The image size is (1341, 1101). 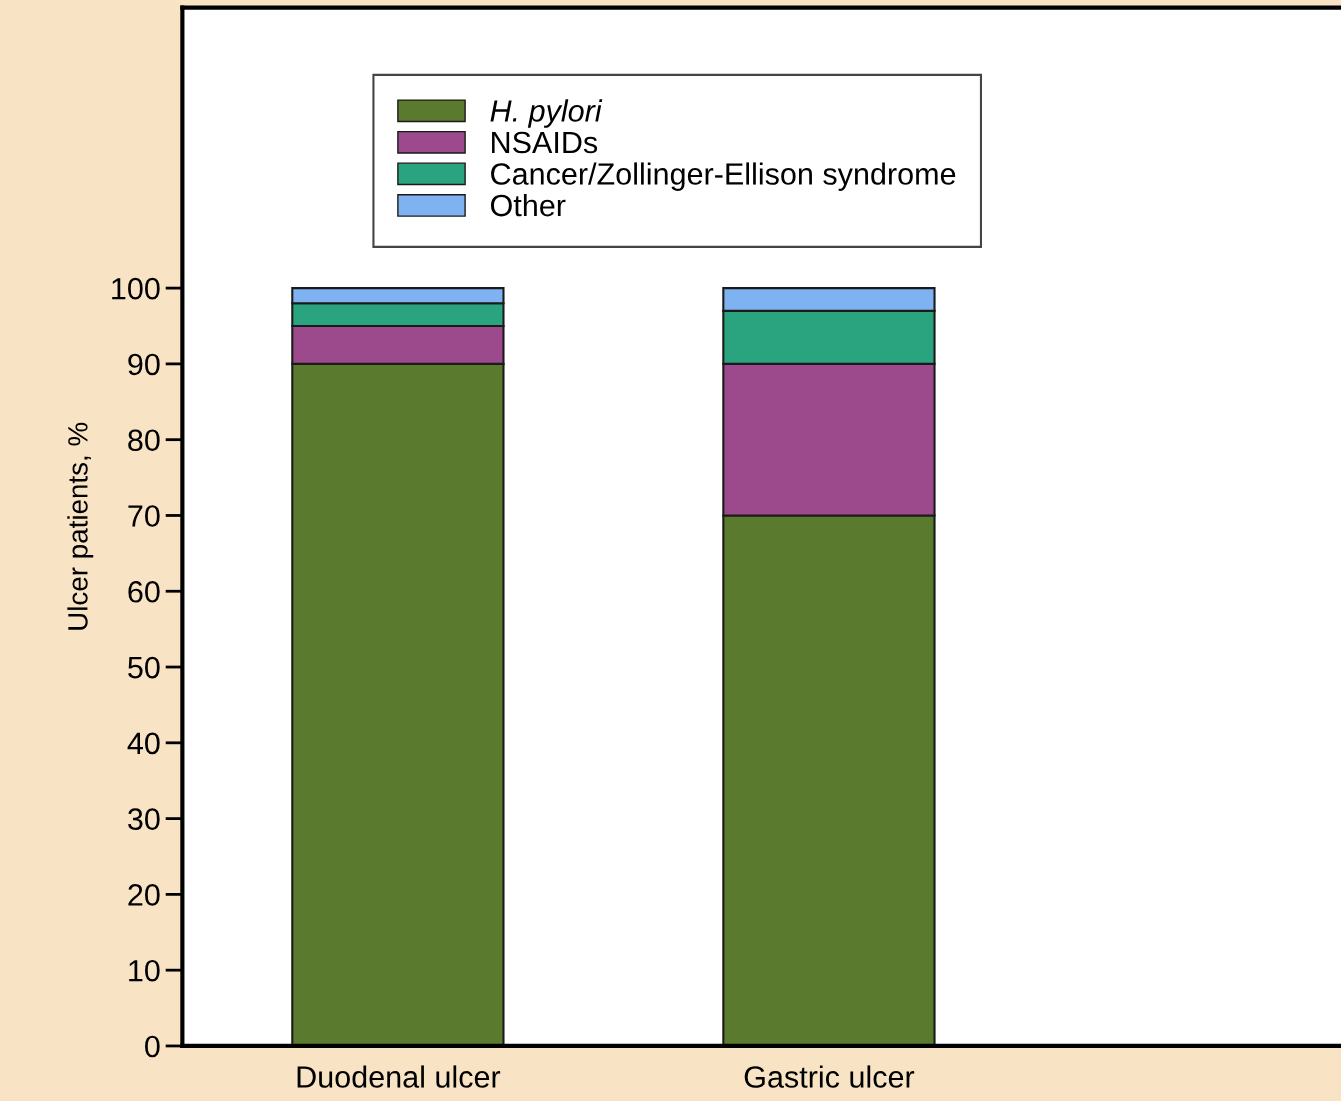 What do you see at coordinates (80, 526) in the screenshot?
I see `y-axis-title: Ulcer patients, %` at bounding box center [80, 526].